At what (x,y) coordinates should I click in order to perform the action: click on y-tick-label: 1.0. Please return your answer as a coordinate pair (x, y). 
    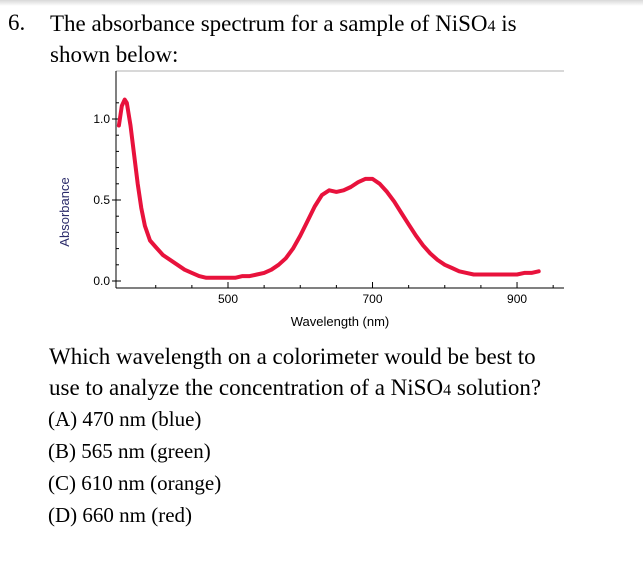
    Looking at the image, I should click on (101, 119).